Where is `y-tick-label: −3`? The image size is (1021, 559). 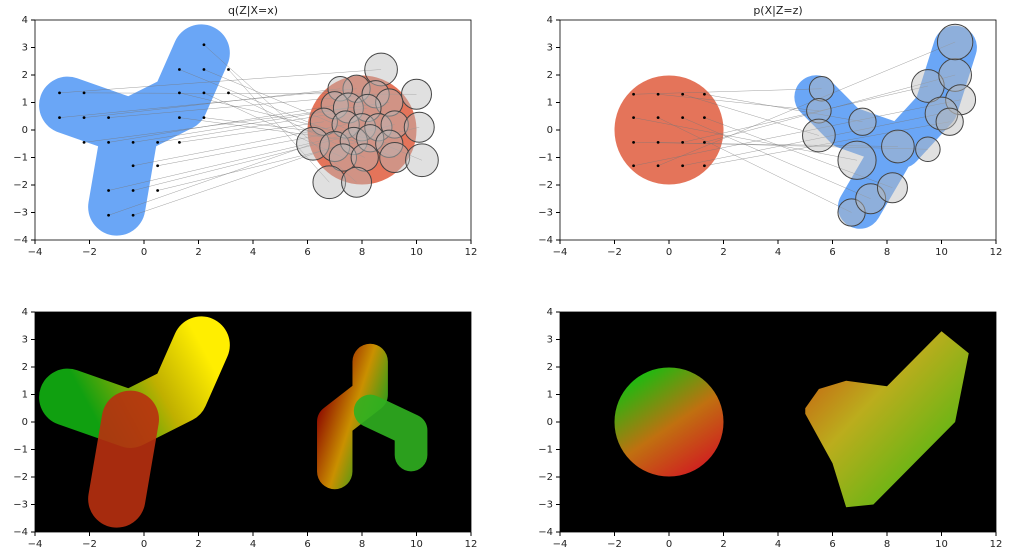 y-tick-label: −3 is located at coordinates (20, 213).